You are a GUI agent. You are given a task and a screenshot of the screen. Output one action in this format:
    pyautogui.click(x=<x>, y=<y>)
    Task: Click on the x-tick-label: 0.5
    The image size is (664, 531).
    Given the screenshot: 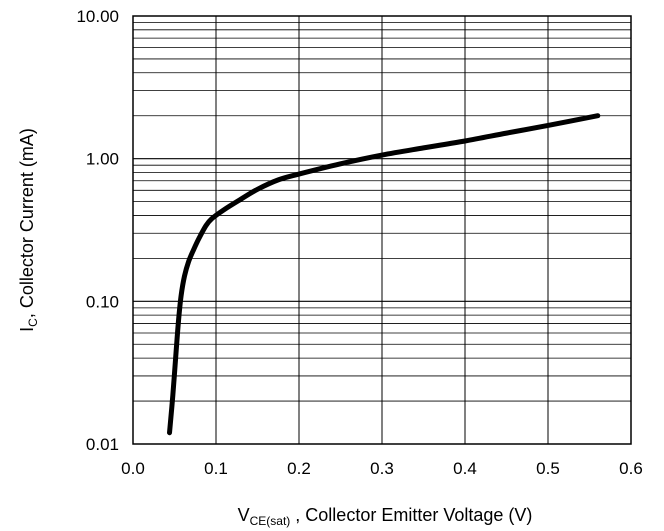 What is the action you would take?
    pyautogui.click(x=548, y=468)
    